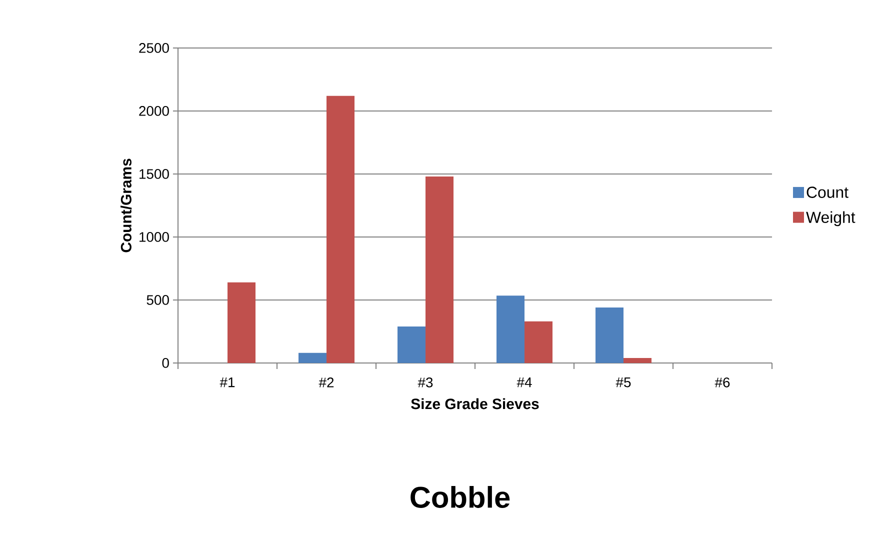 This screenshot has width=896, height=535. What do you see at coordinates (326, 382) in the screenshot?
I see `x-tick-label: #2` at bounding box center [326, 382].